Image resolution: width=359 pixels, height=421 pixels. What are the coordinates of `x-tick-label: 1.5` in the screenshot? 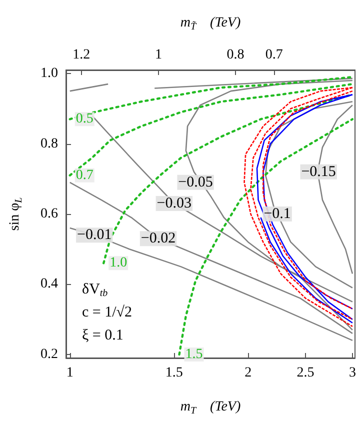 It's located at (174, 373).